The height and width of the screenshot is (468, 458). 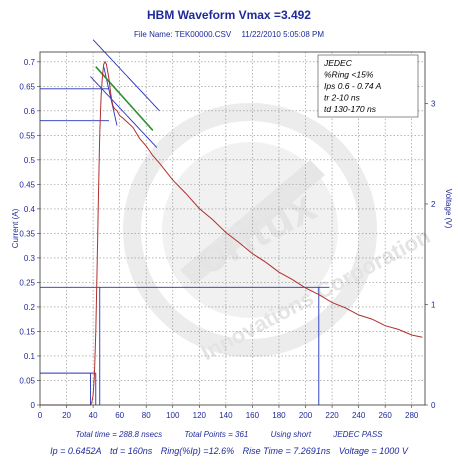 I want to click on y2-axis-label: Voltage (V), so click(x=448, y=209).